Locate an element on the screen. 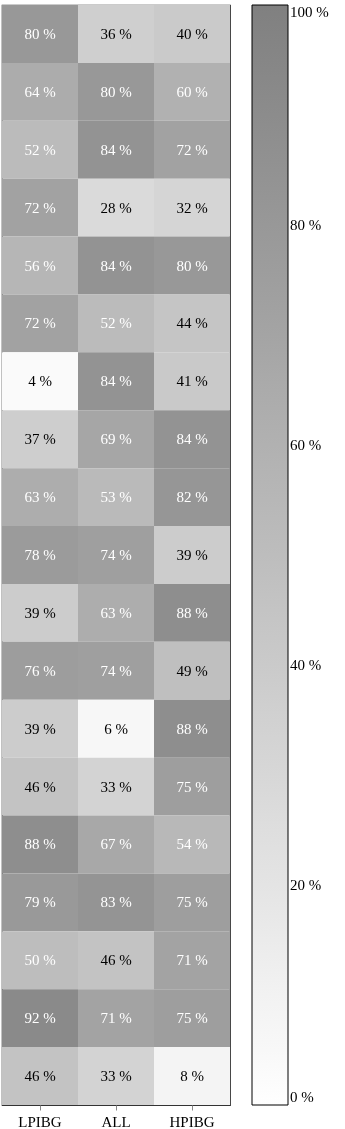 This screenshot has height=1129, width=345. color-bar-label: 100 % is located at coordinates (309, 12).